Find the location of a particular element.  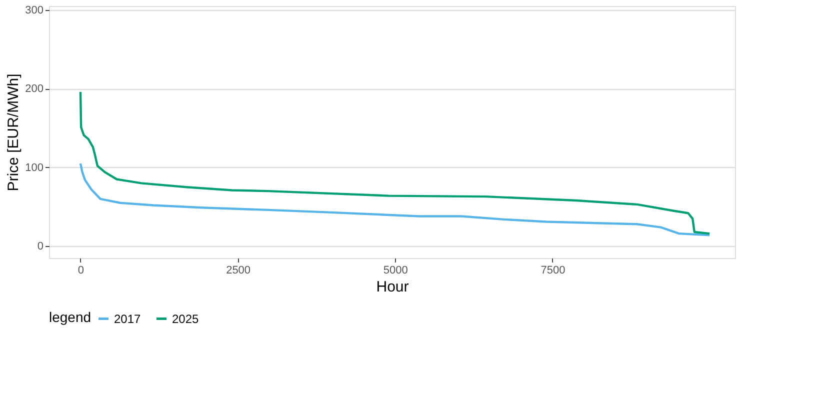

line-series is located at coordinates (395, 199).